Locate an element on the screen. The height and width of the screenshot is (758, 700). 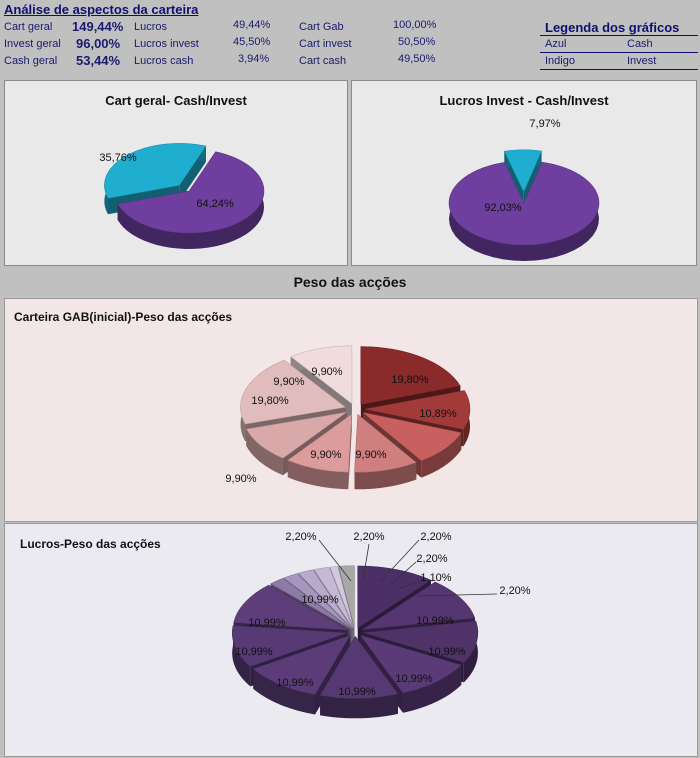
slice-label-1: 35,76% is located at coordinates (118, 158).